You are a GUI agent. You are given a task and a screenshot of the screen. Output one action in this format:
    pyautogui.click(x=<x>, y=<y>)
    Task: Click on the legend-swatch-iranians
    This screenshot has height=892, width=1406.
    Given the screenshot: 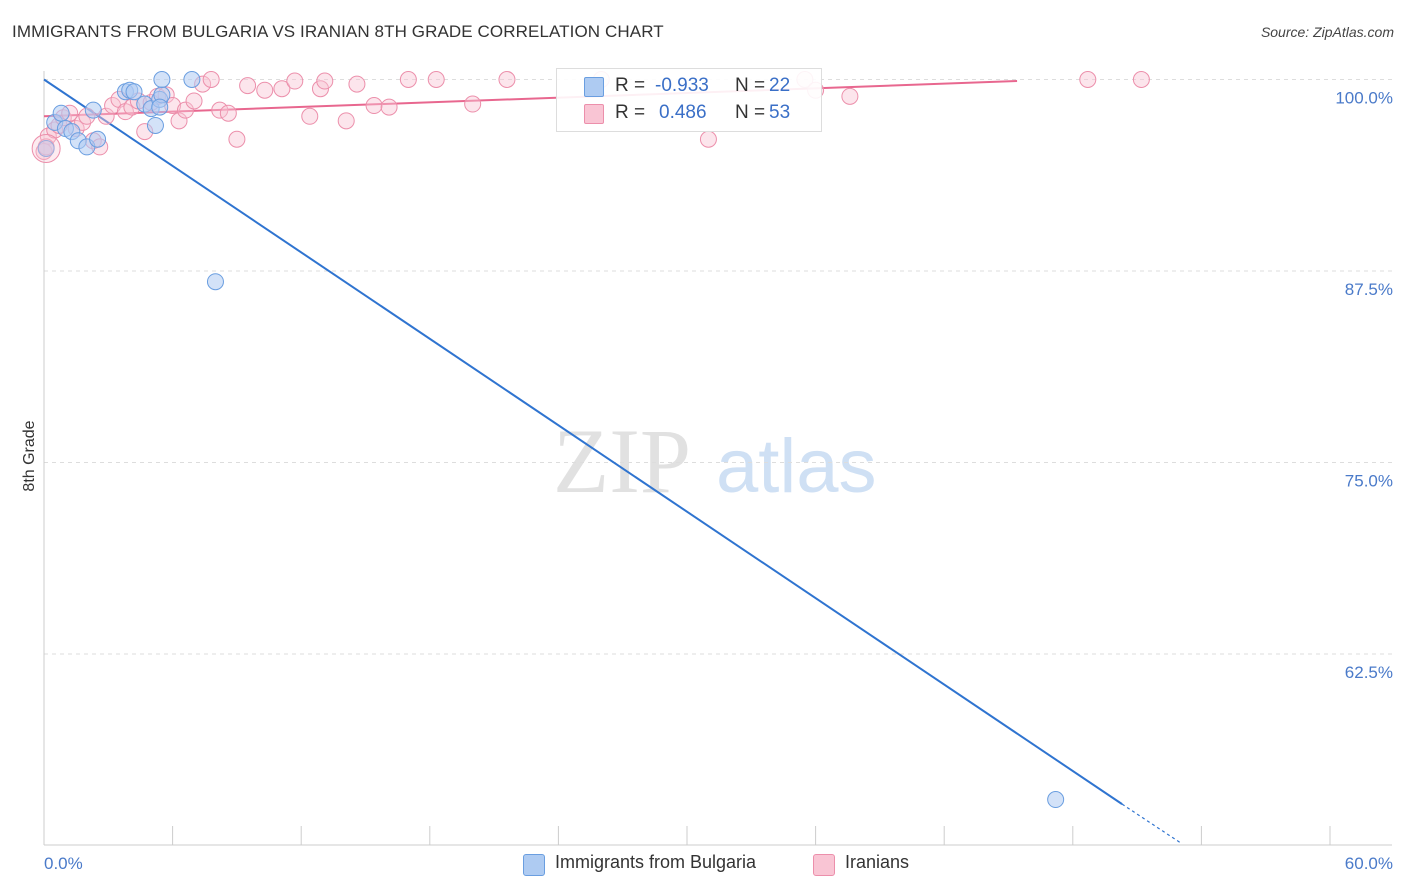 What is the action you would take?
    pyautogui.click(x=594, y=114)
    